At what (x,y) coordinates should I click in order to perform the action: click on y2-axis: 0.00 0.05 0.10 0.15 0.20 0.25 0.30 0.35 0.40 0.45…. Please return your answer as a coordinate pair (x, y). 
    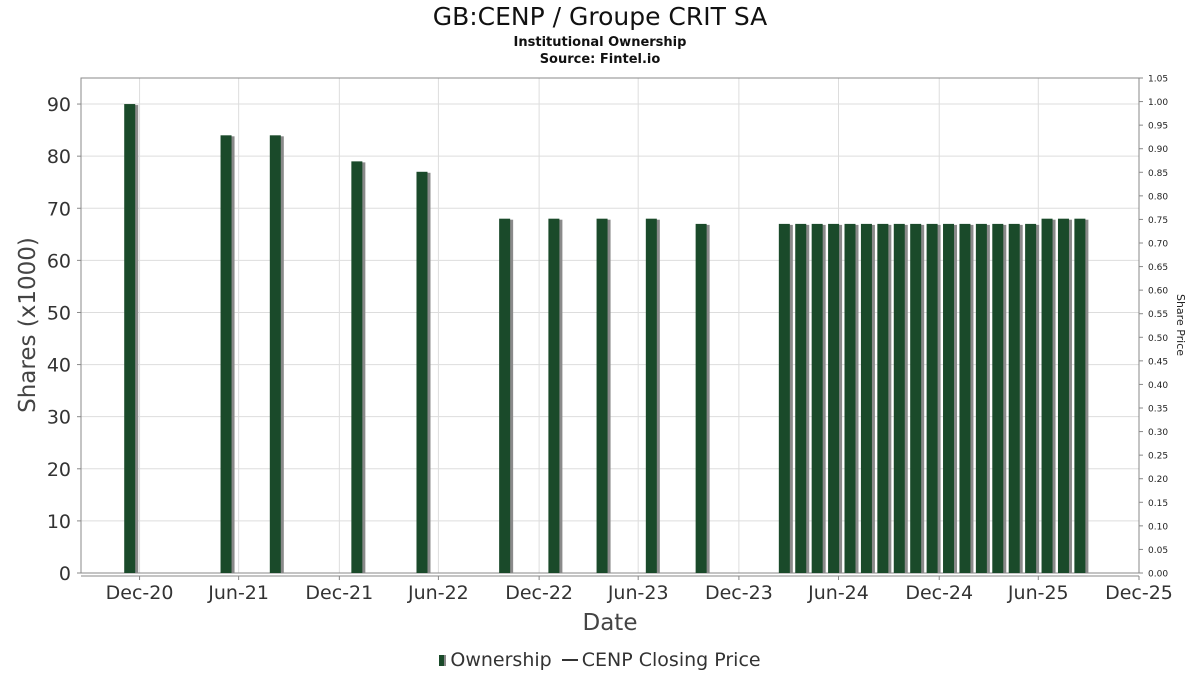
    Looking at the image, I should click on (1153, 327).